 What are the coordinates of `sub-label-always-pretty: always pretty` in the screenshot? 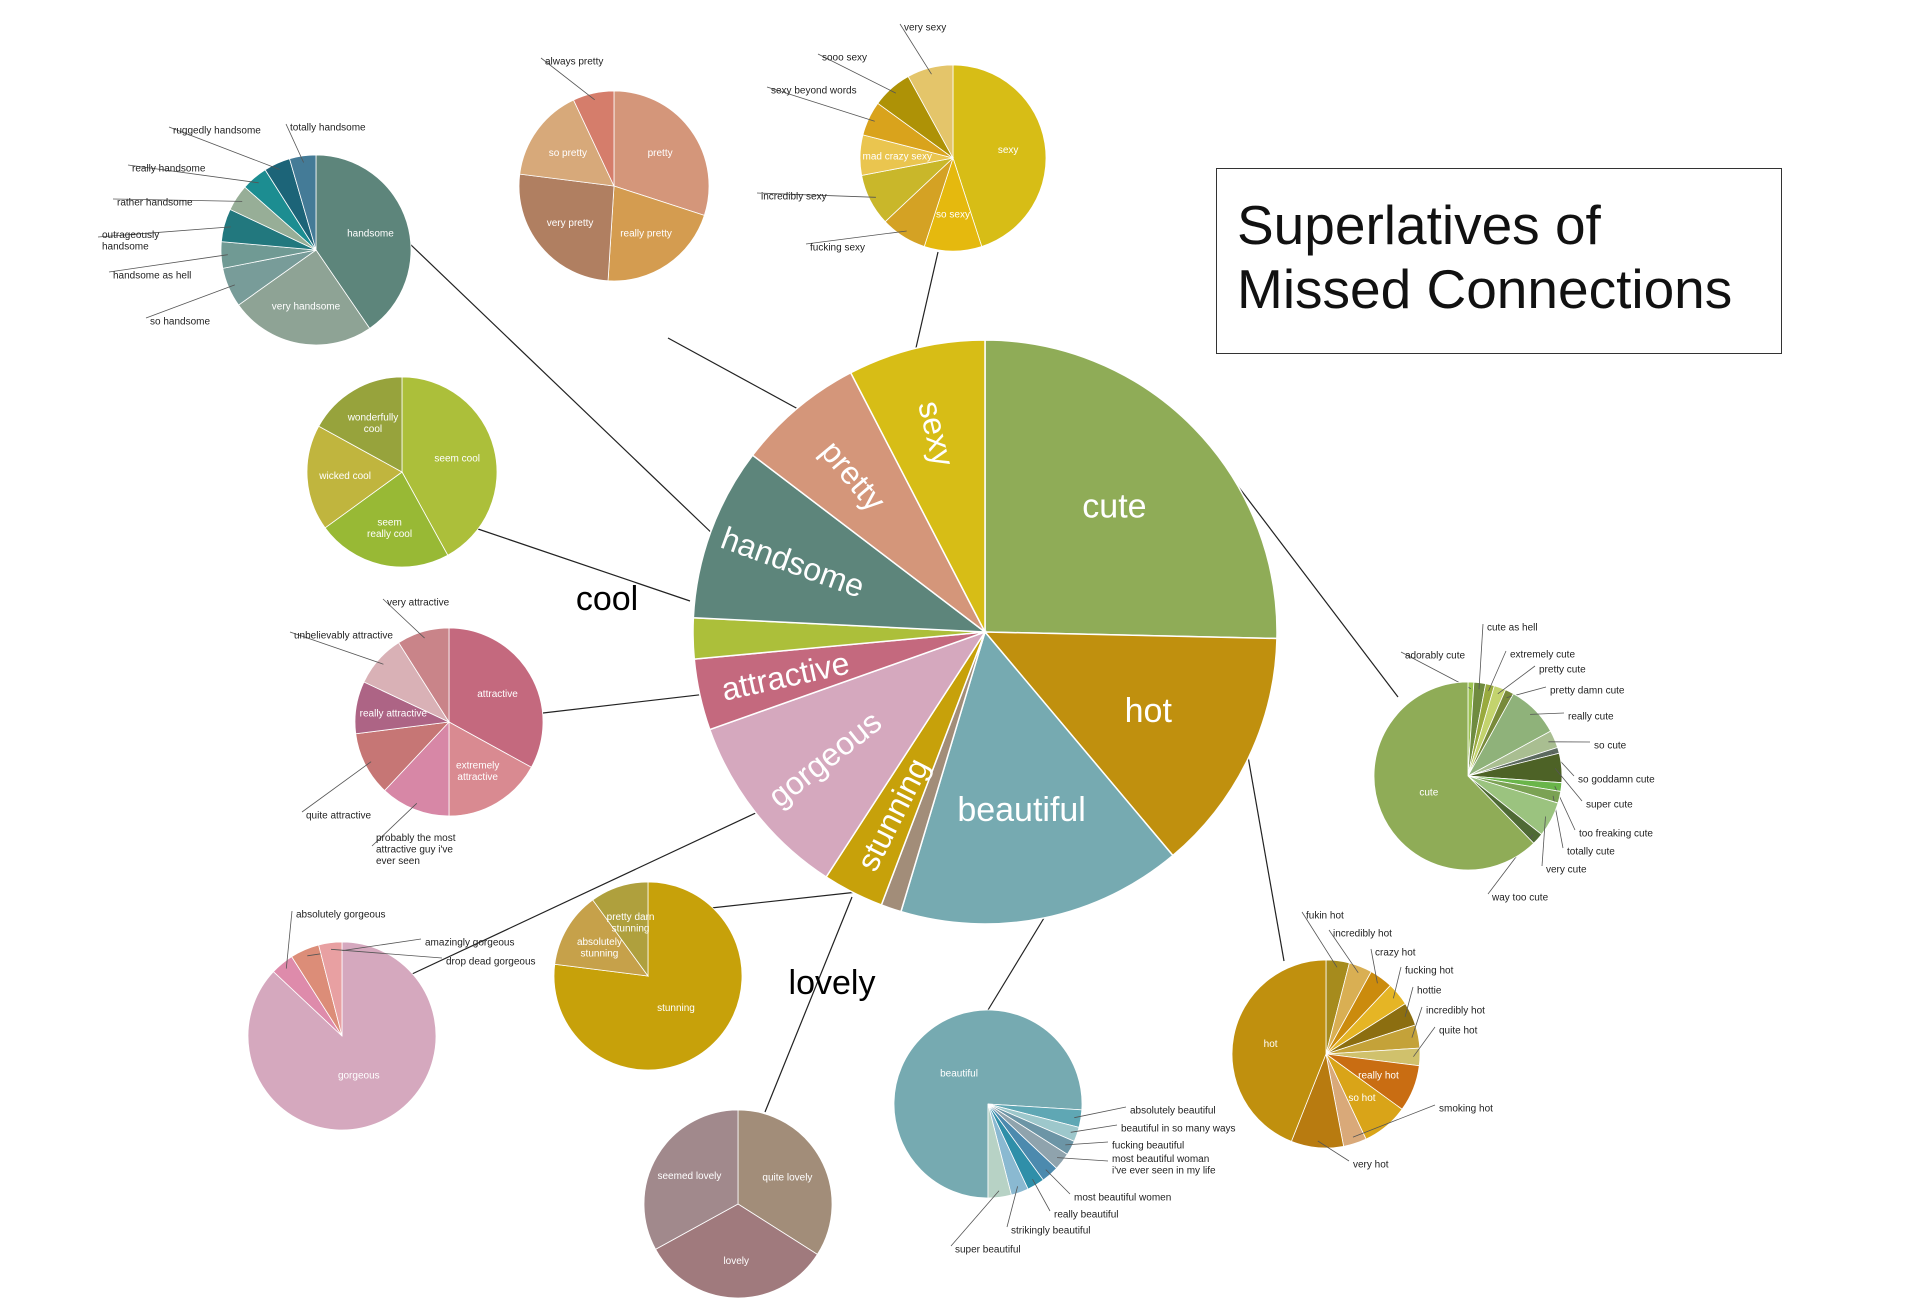 It's located at (574, 62).